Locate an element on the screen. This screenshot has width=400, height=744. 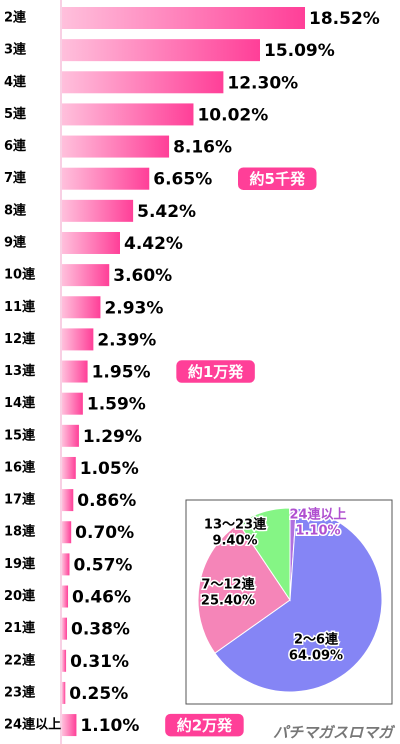
value-label: 8.16% is located at coordinates (202, 148).